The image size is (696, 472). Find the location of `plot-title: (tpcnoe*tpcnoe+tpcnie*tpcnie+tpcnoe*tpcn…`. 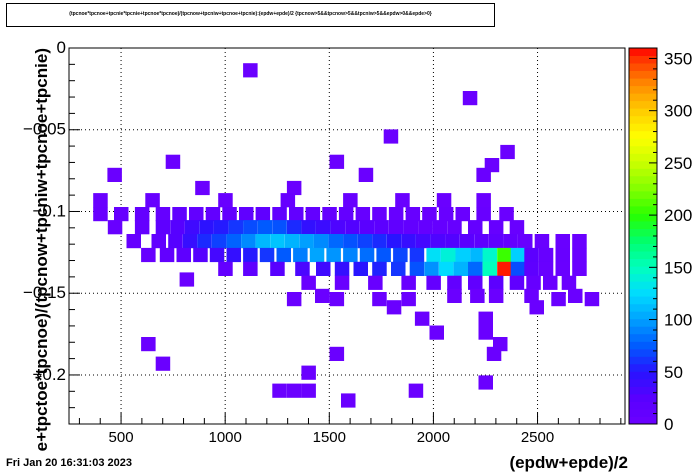

plot-title: (tpcnoe*tpcnoe+tpcnie*tpcnie+tpcnoe*tpcn… is located at coordinates (250, 14).